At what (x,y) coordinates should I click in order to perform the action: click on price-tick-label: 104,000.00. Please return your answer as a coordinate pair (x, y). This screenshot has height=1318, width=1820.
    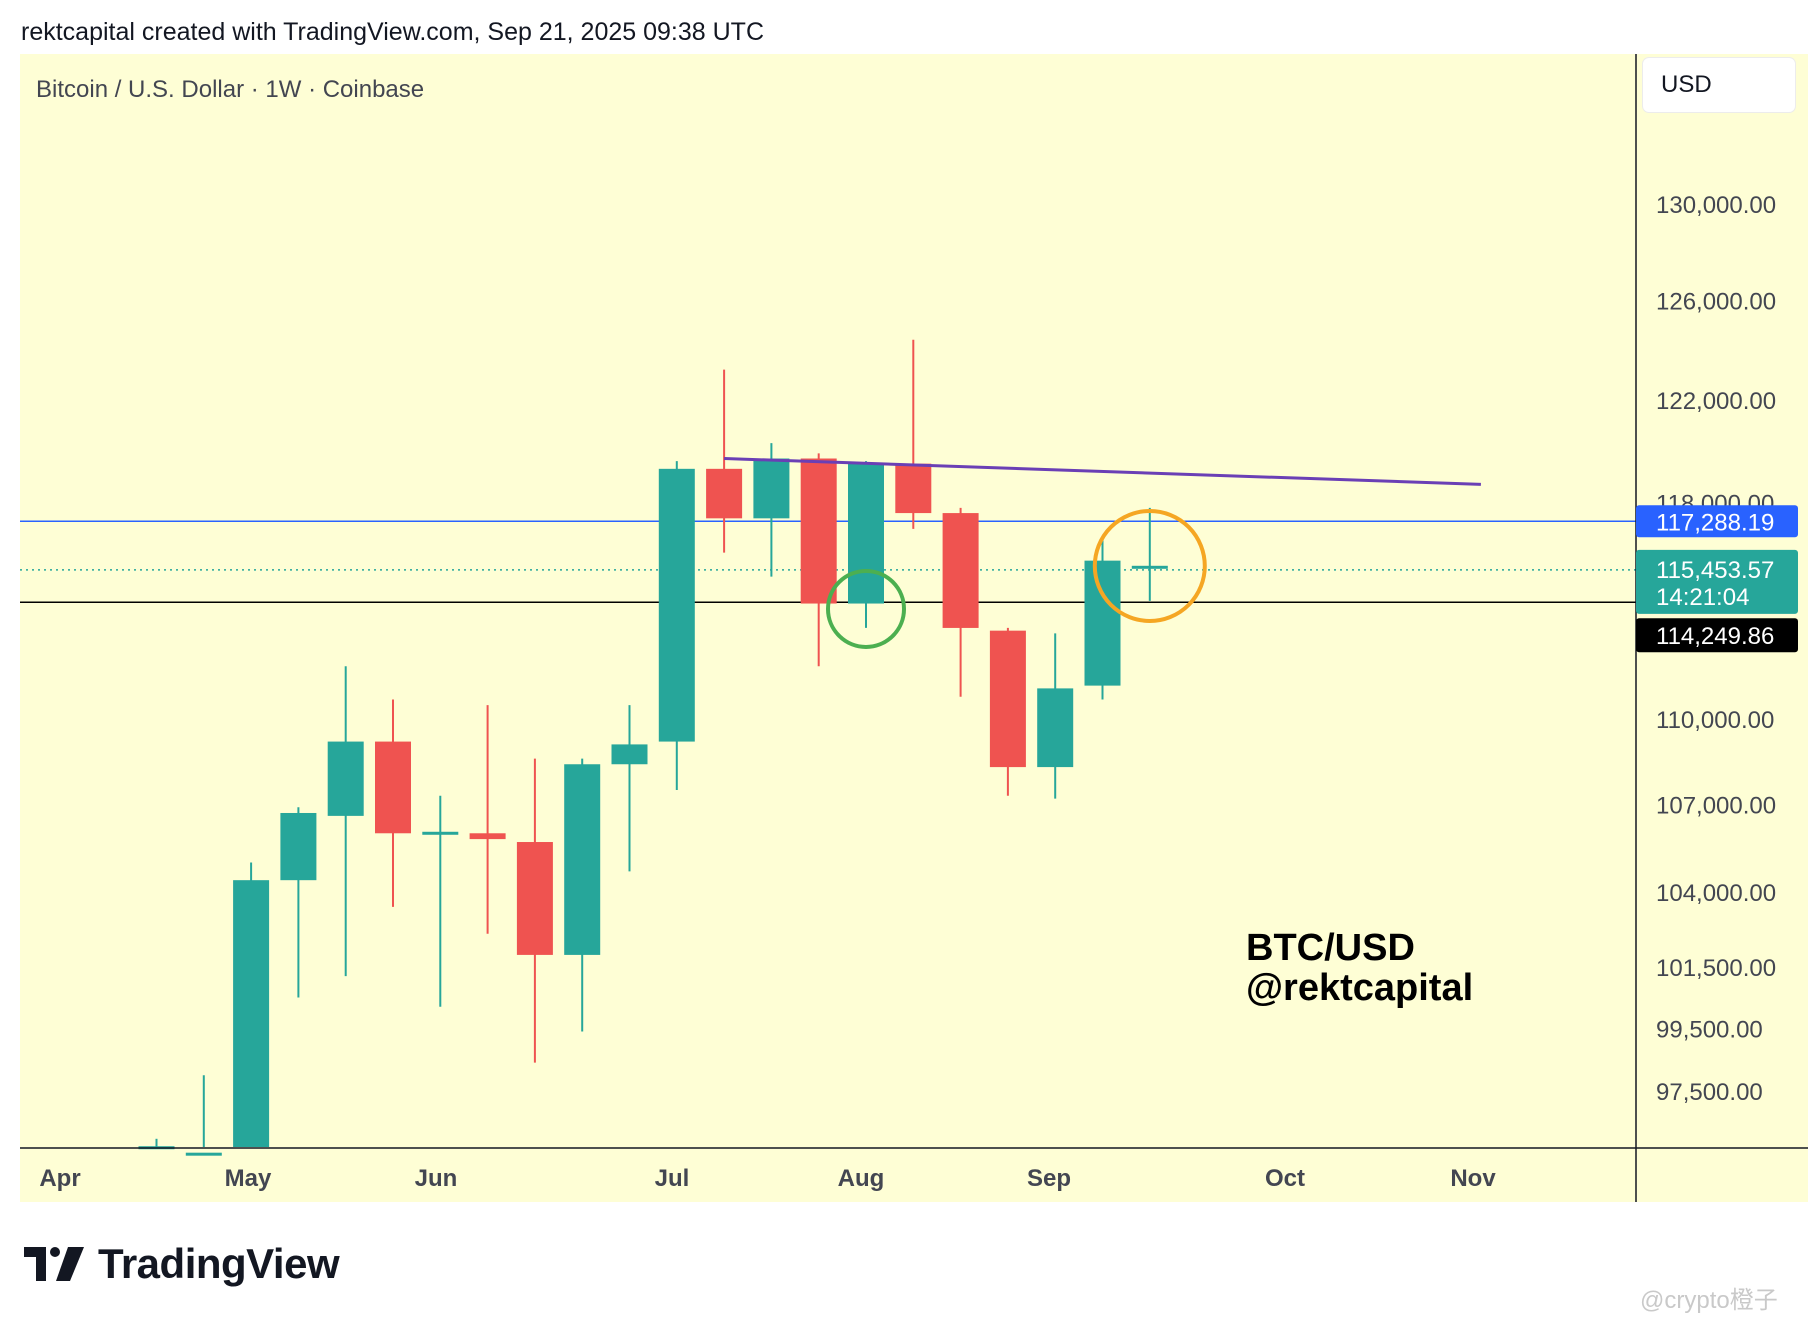
    Looking at the image, I should click on (1716, 893).